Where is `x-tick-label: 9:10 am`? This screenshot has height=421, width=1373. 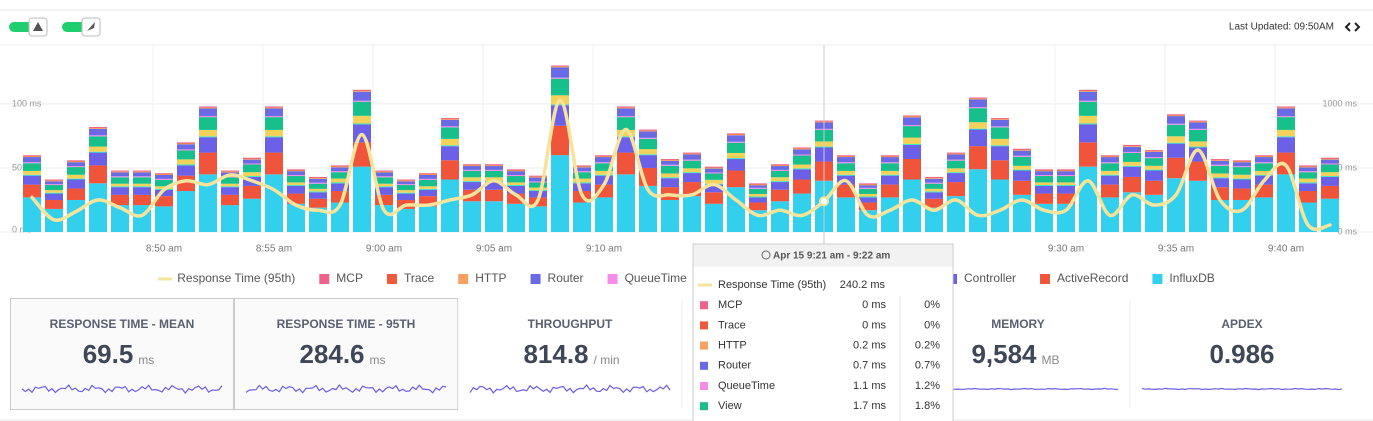 x-tick-label: 9:10 am is located at coordinates (604, 249).